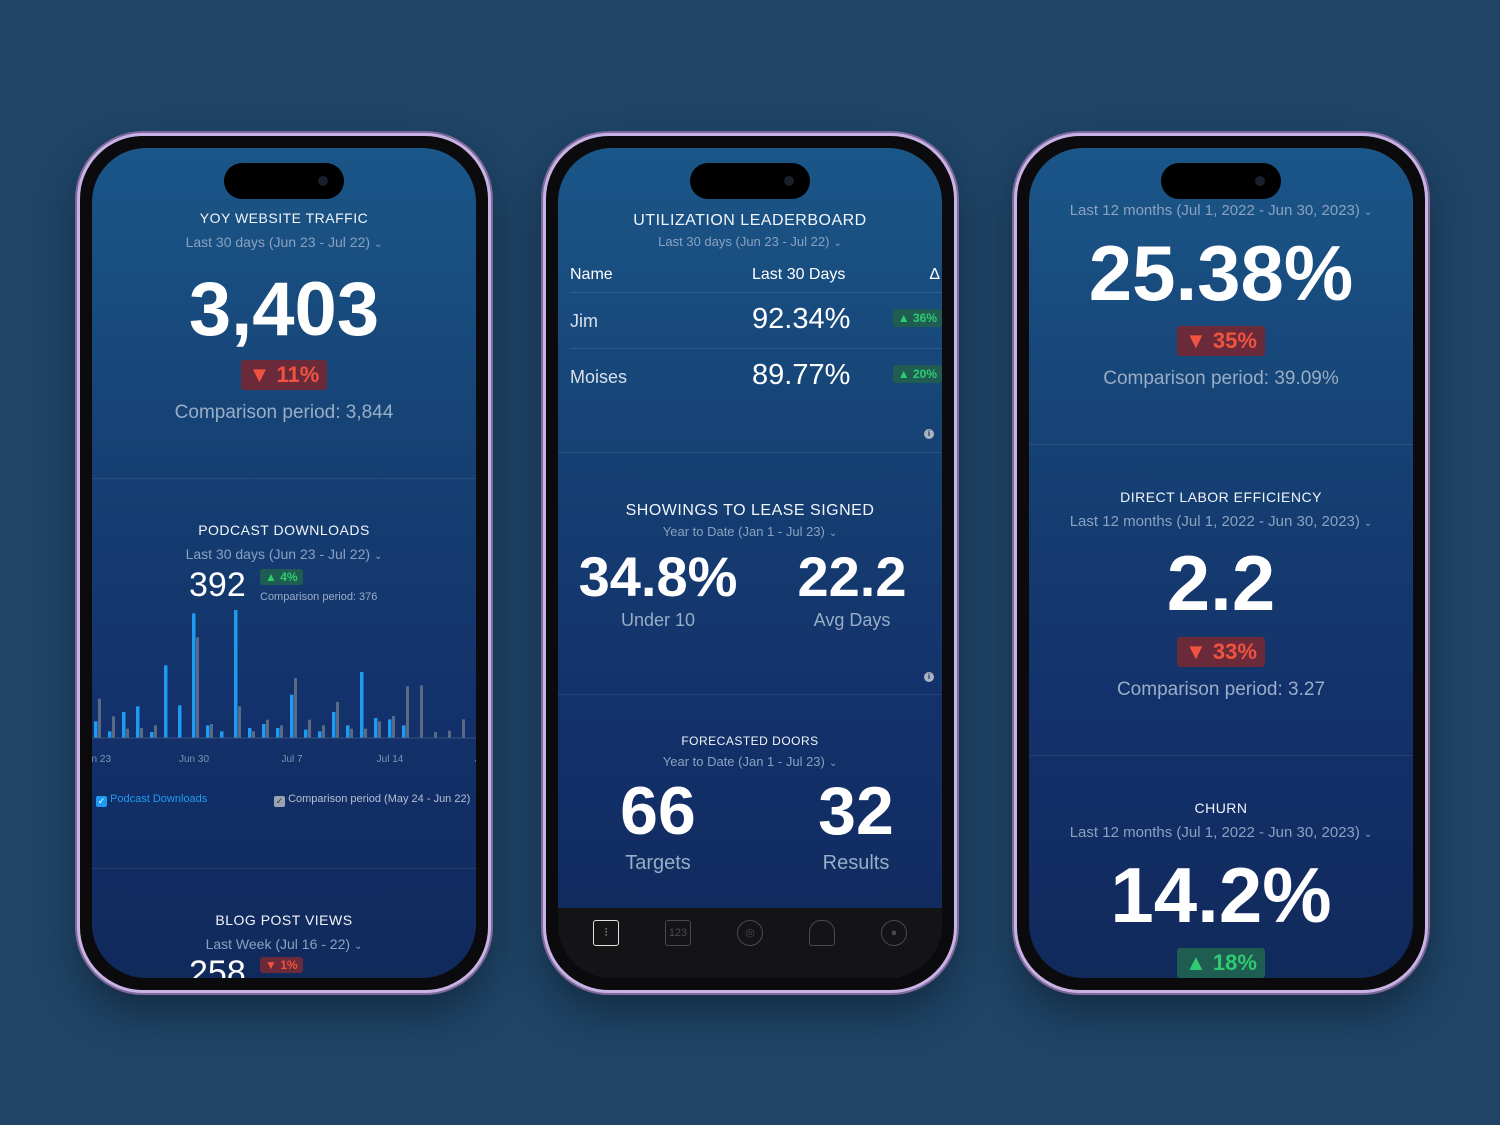 The image size is (1500, 1125). Describe the element at coordinates (217, 585) in the screenshot. I see `metric-value: 392` at that location.